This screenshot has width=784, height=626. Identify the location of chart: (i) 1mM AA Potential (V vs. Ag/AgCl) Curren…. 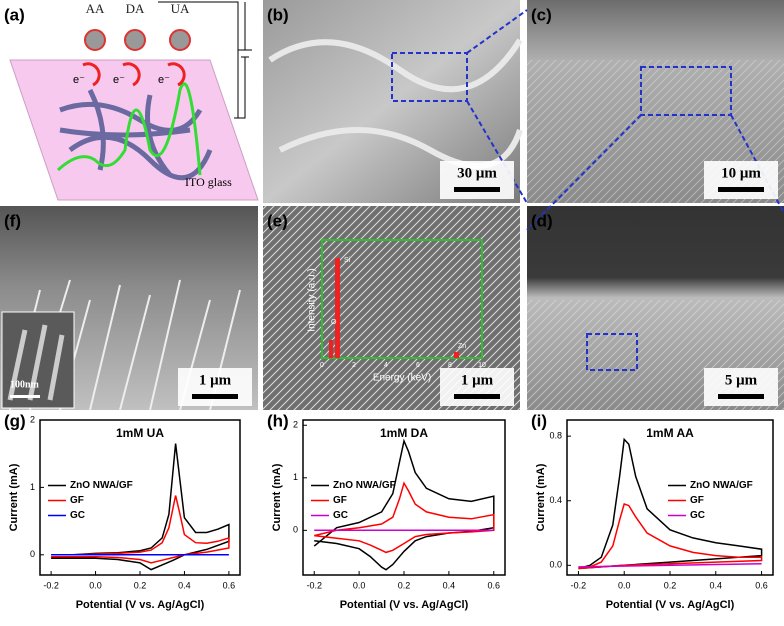
(652, 511).